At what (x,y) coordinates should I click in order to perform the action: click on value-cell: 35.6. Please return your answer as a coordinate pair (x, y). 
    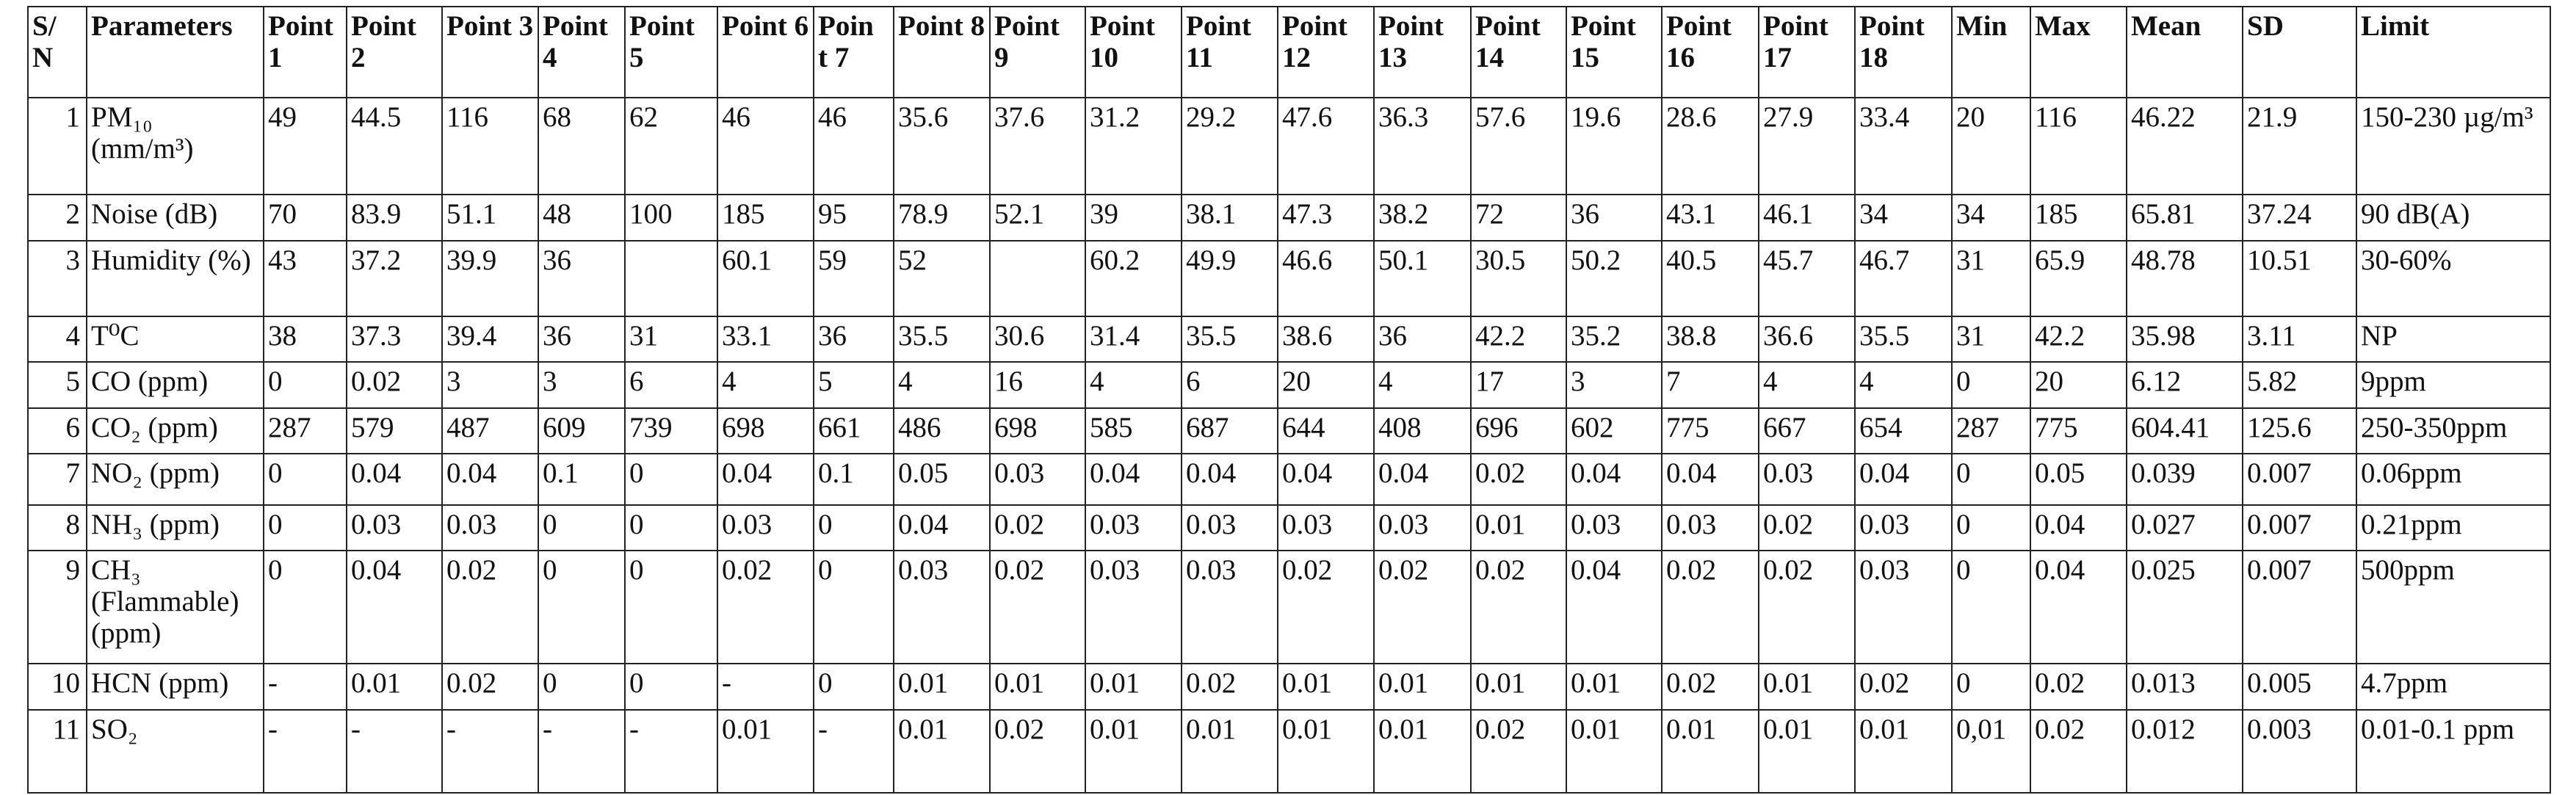
    Looking at the image, I should click on (942, 146).